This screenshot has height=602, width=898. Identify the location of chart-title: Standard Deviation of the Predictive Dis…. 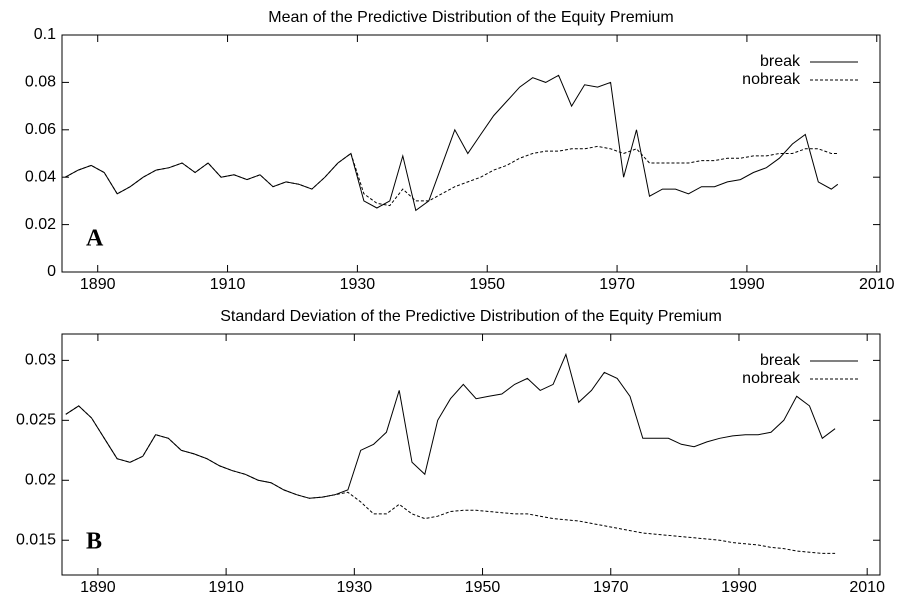
(471, 316).